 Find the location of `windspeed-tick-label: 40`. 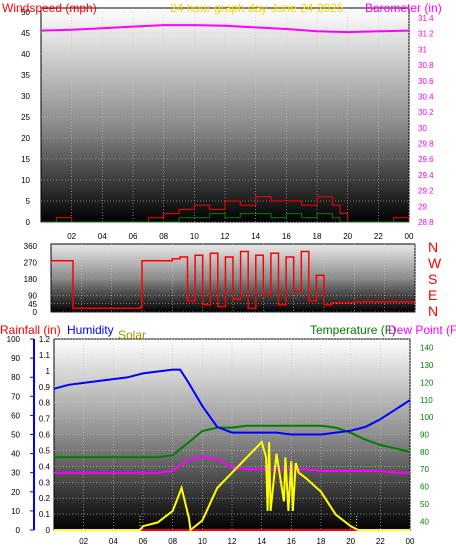

windspeed-tick-label: 40 is located at coordinates (25, 54).